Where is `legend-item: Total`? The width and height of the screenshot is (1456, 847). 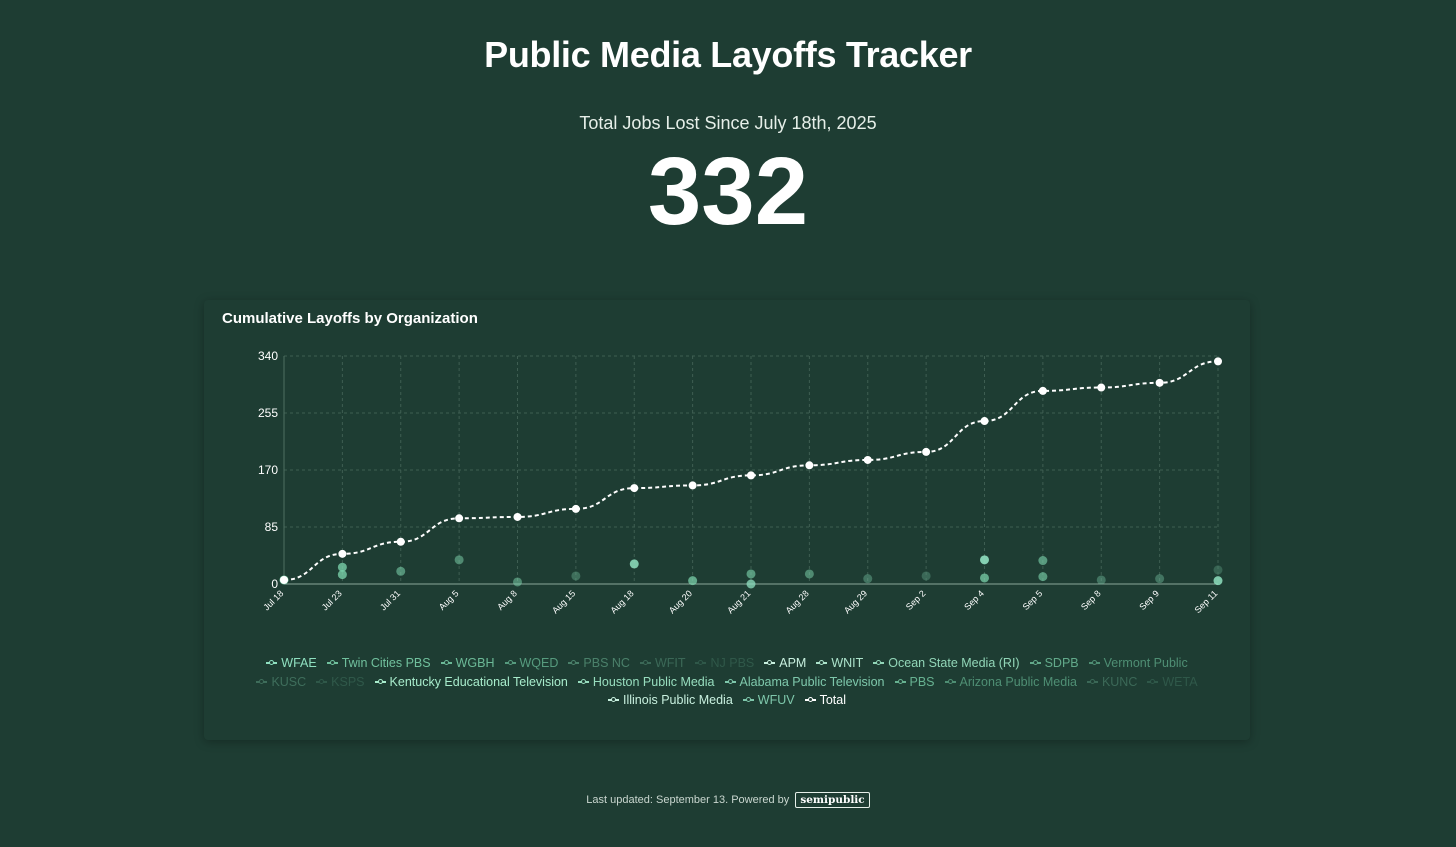 legend-item: Total is located at coordinates (825, 700).